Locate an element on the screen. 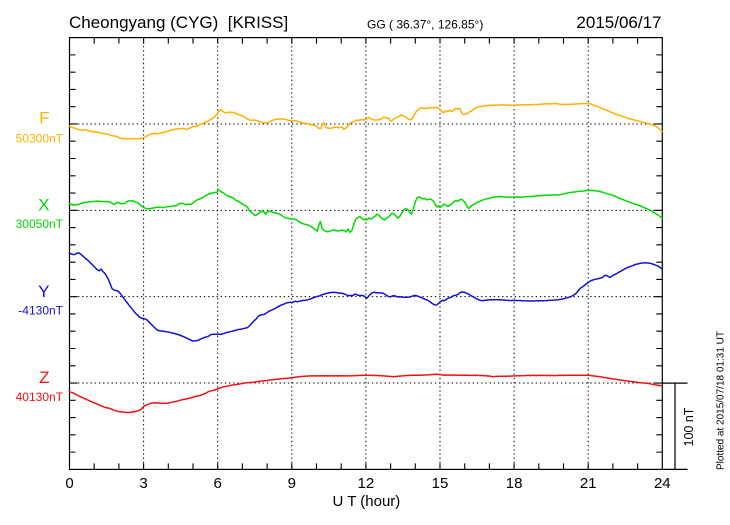 The image size is (730, 525). svg-text: 100 nT is located at coordinates (689, 426).